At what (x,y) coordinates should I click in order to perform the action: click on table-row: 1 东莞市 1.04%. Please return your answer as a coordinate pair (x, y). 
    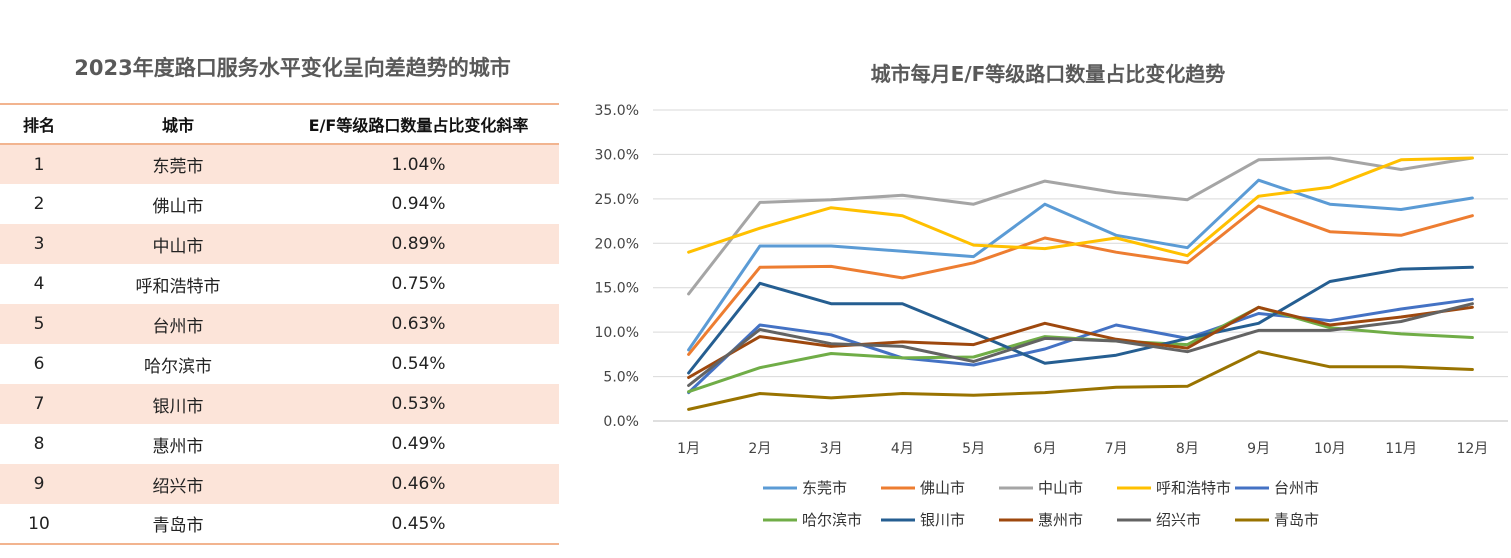
    Looking at the image, I should click on (279, 164).